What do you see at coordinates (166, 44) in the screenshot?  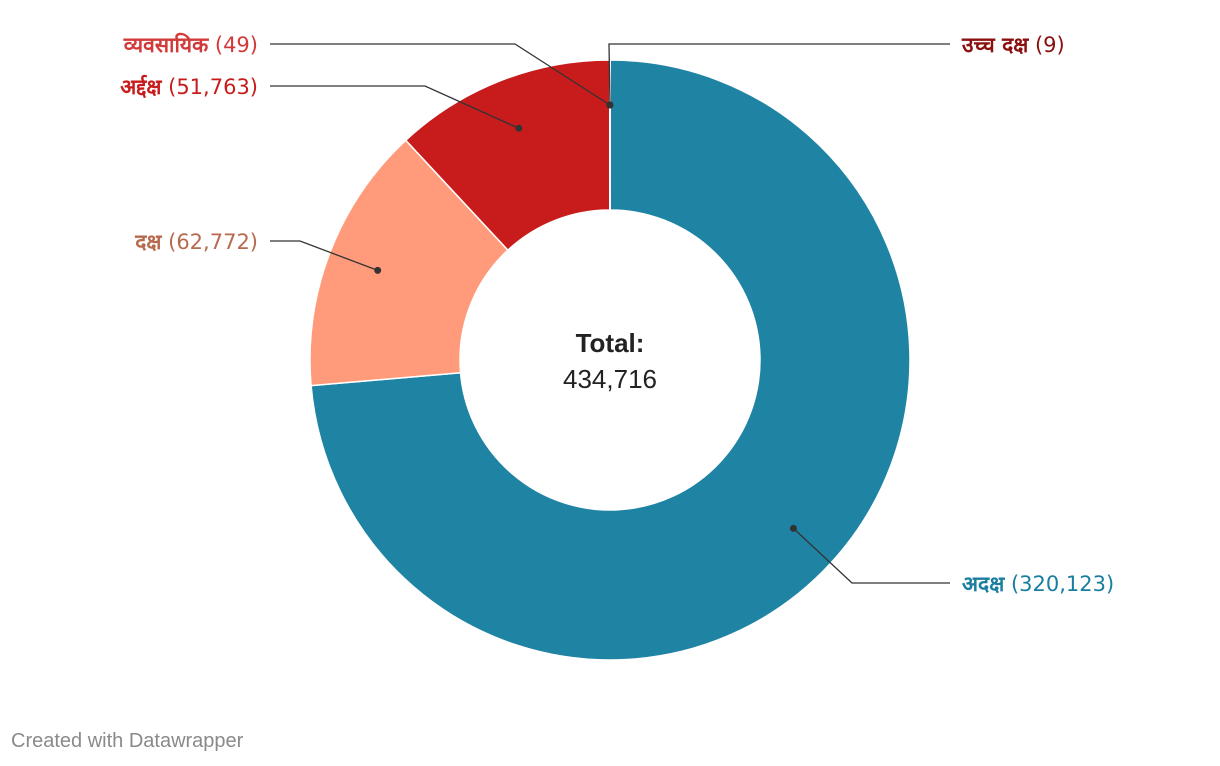 I see `slice-label-name-4: व्यवसायिक` at bounding box center [166, 44].